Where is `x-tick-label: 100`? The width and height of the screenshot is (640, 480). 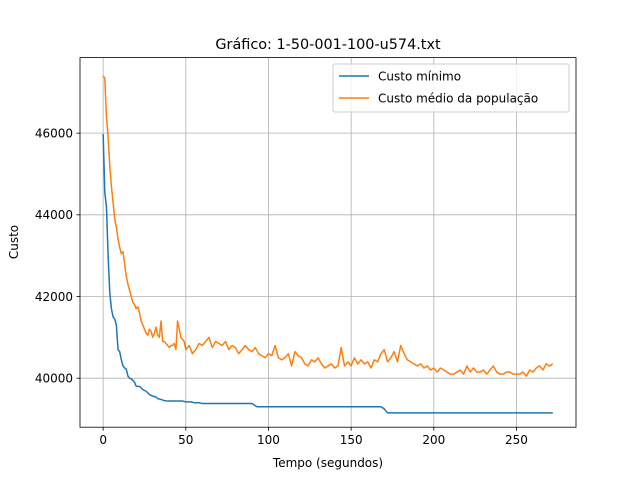 x-tick-label: 100 is located at coordinates (268, 440).